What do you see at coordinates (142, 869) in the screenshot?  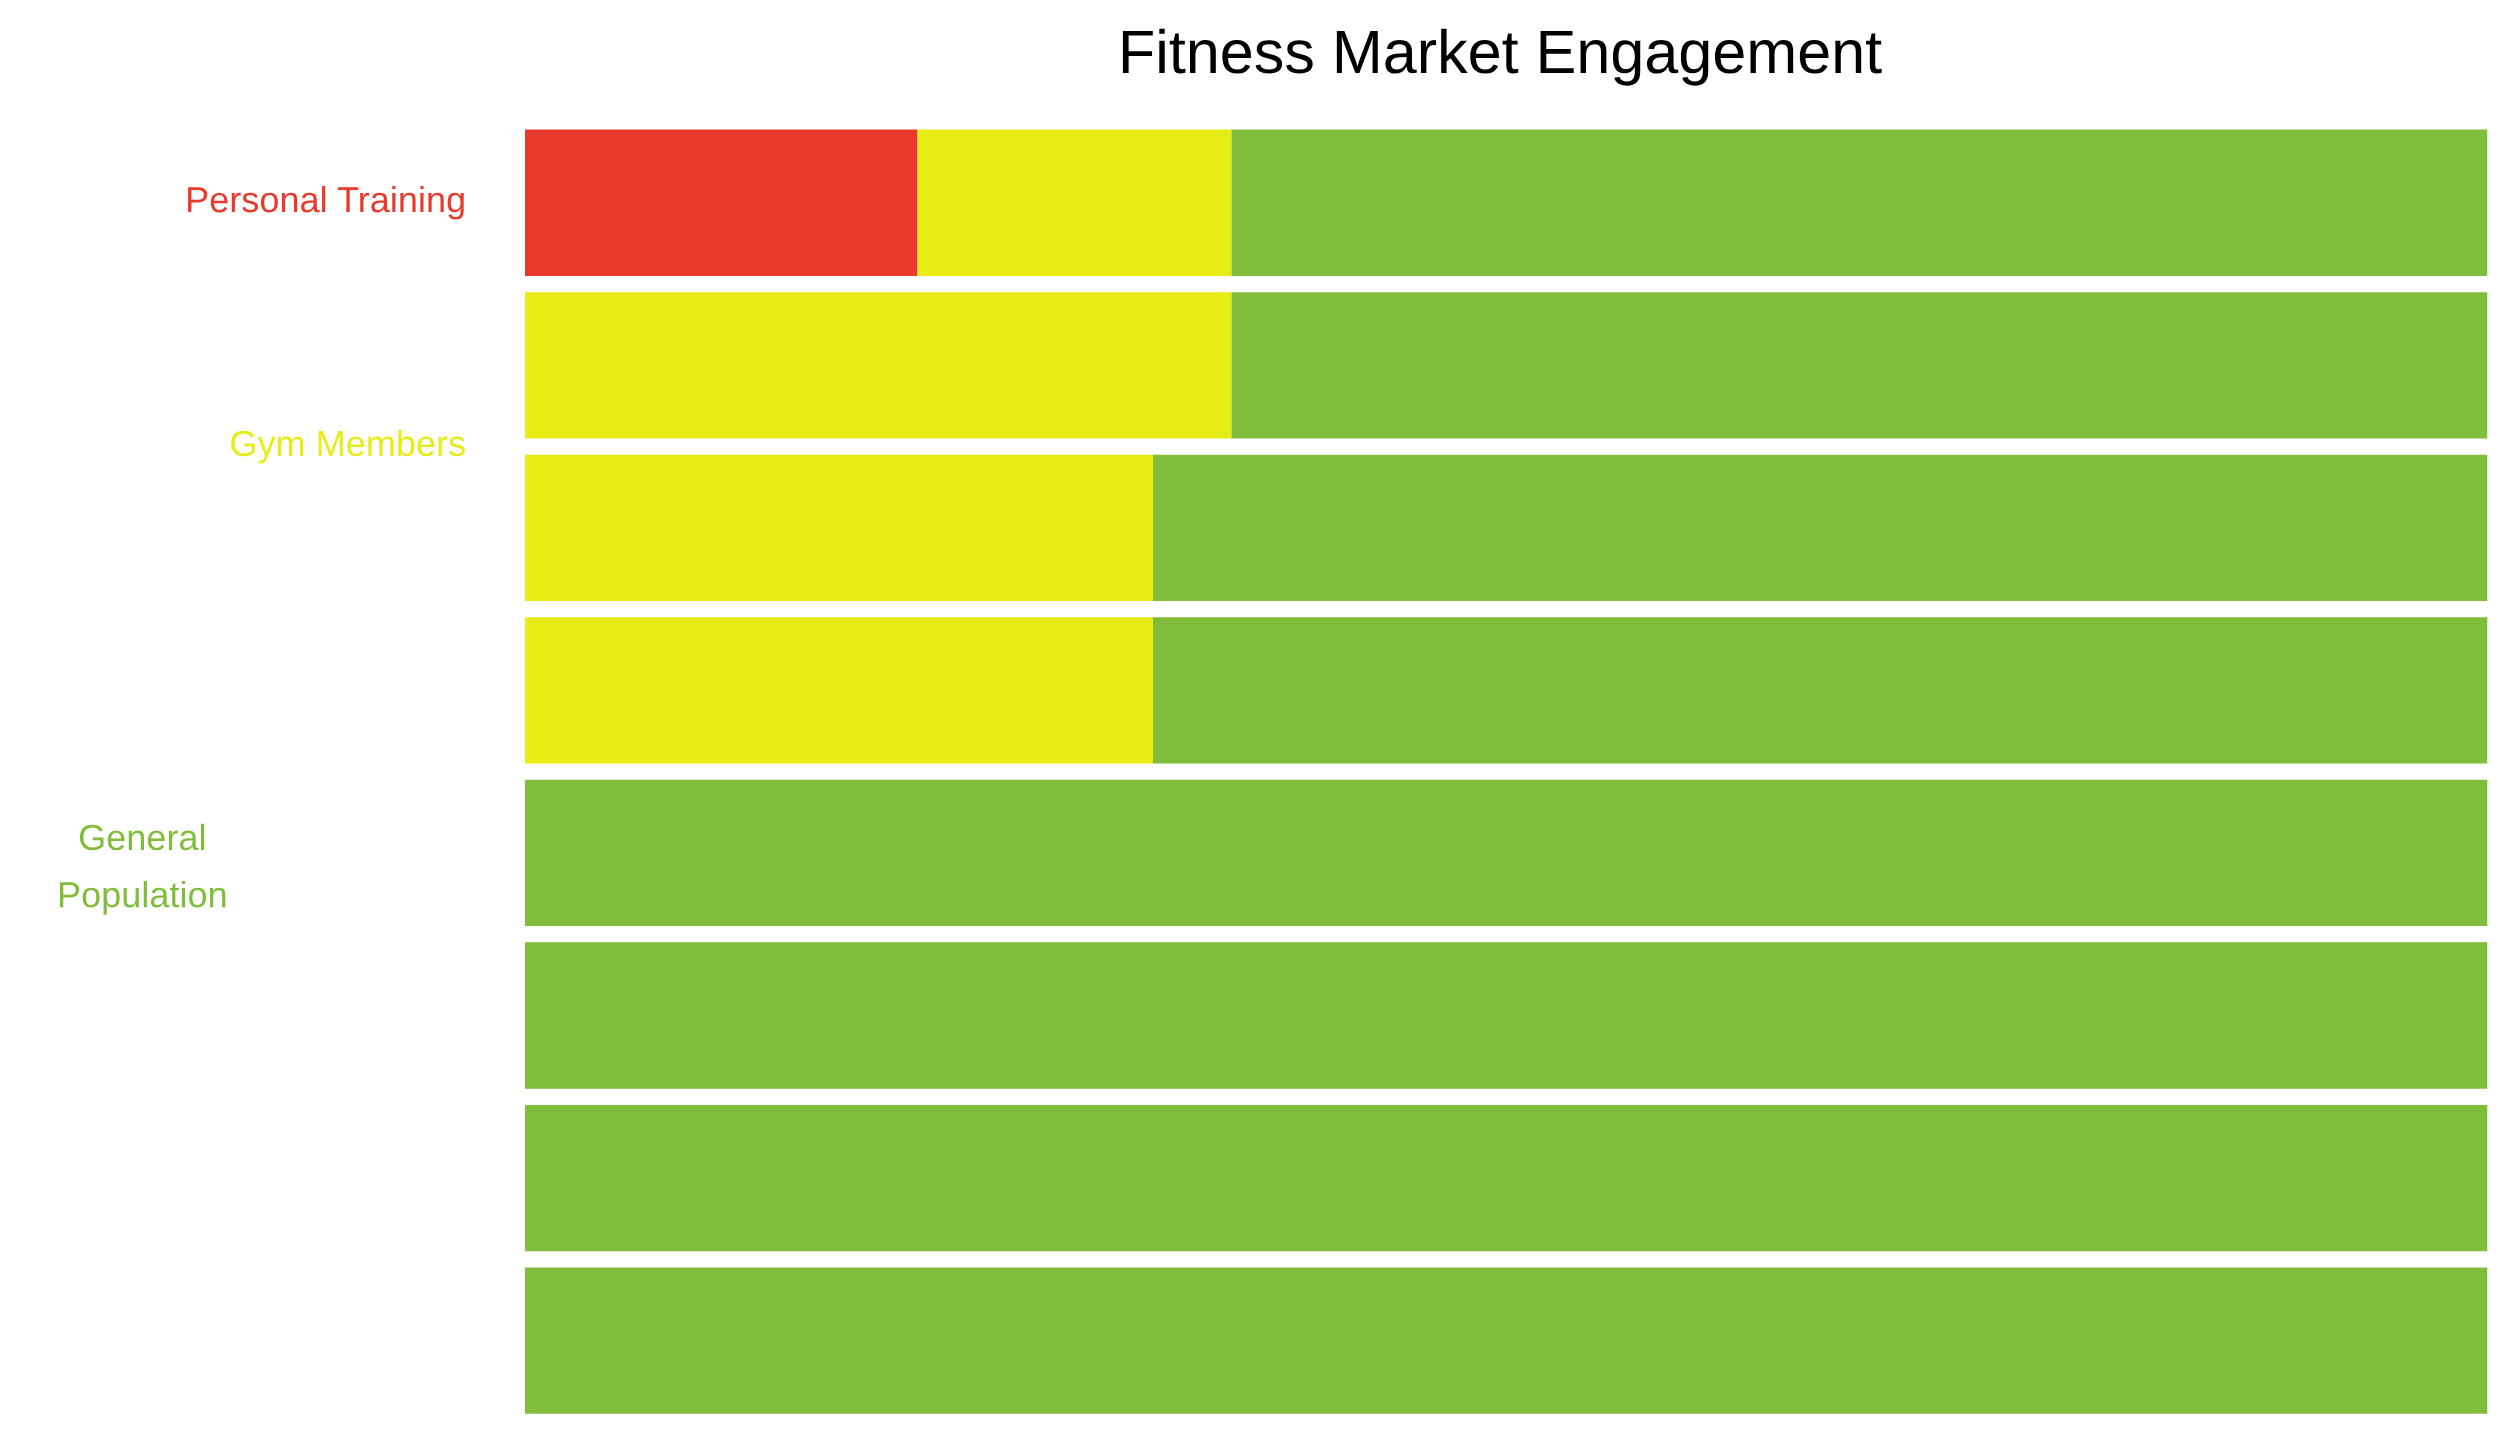 I see `text: General Population` at bounding box center [142, 869].